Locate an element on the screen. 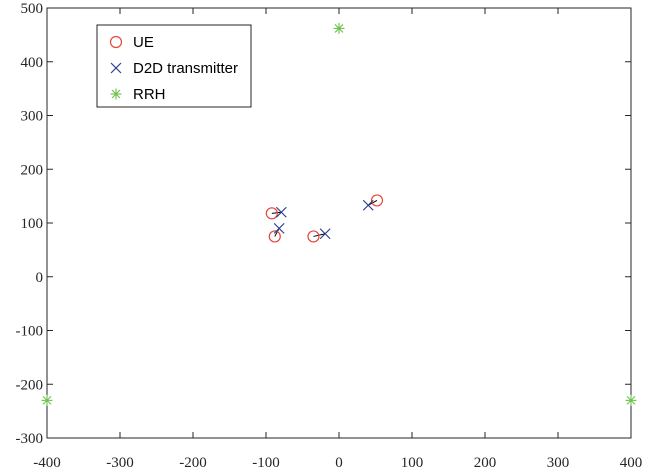  y-tick-label: 0 is located at coordinates (40, 278).